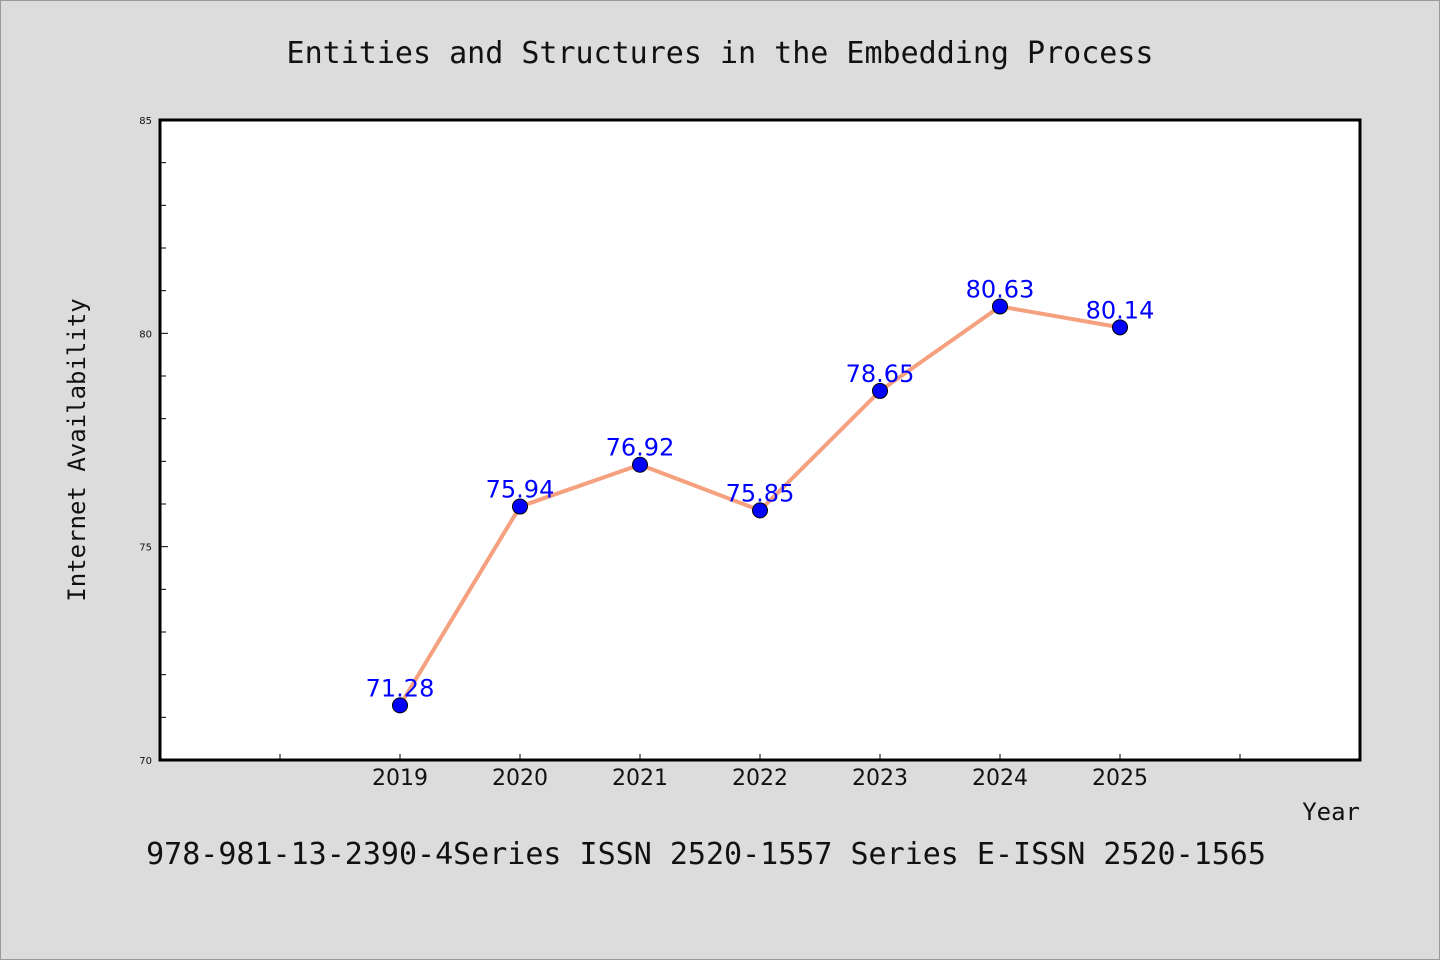  I want to click on x-tick-label: 2021, so click(640, 778).